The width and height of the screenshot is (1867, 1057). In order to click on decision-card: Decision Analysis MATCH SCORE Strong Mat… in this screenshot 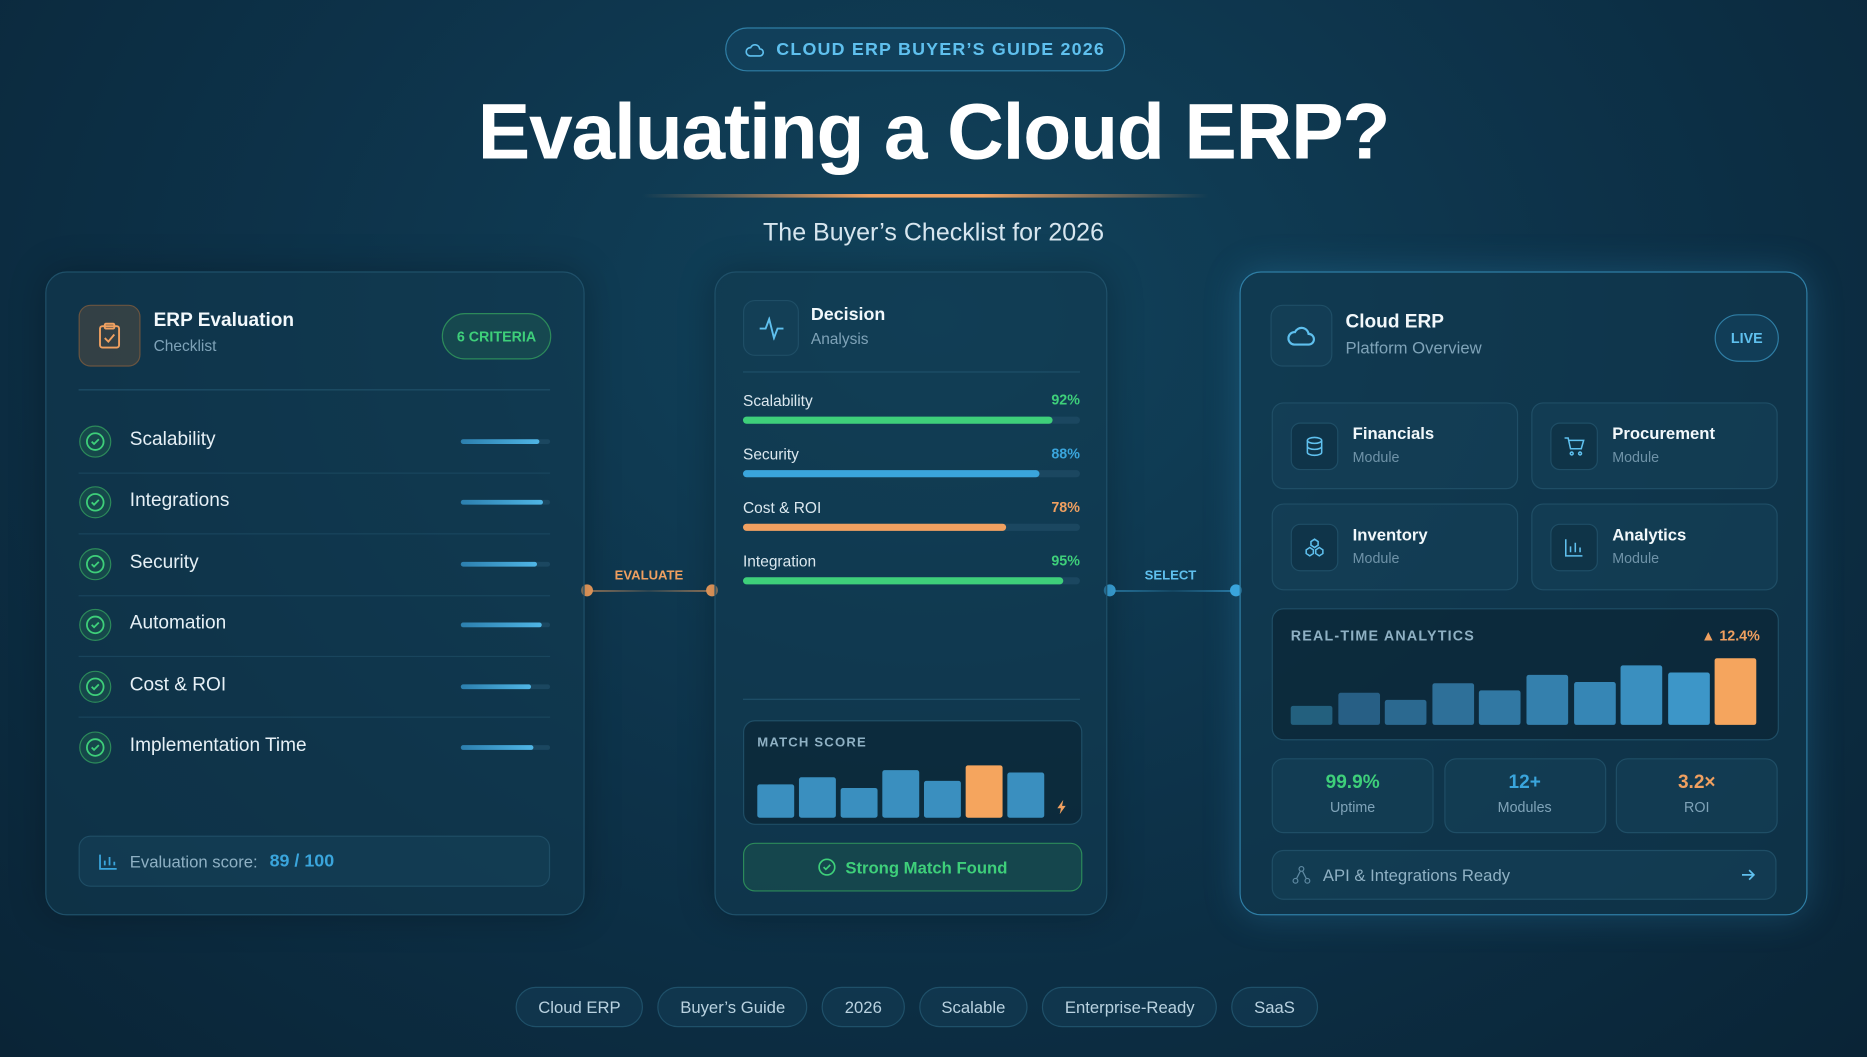, I will do `click(911, 593)`.